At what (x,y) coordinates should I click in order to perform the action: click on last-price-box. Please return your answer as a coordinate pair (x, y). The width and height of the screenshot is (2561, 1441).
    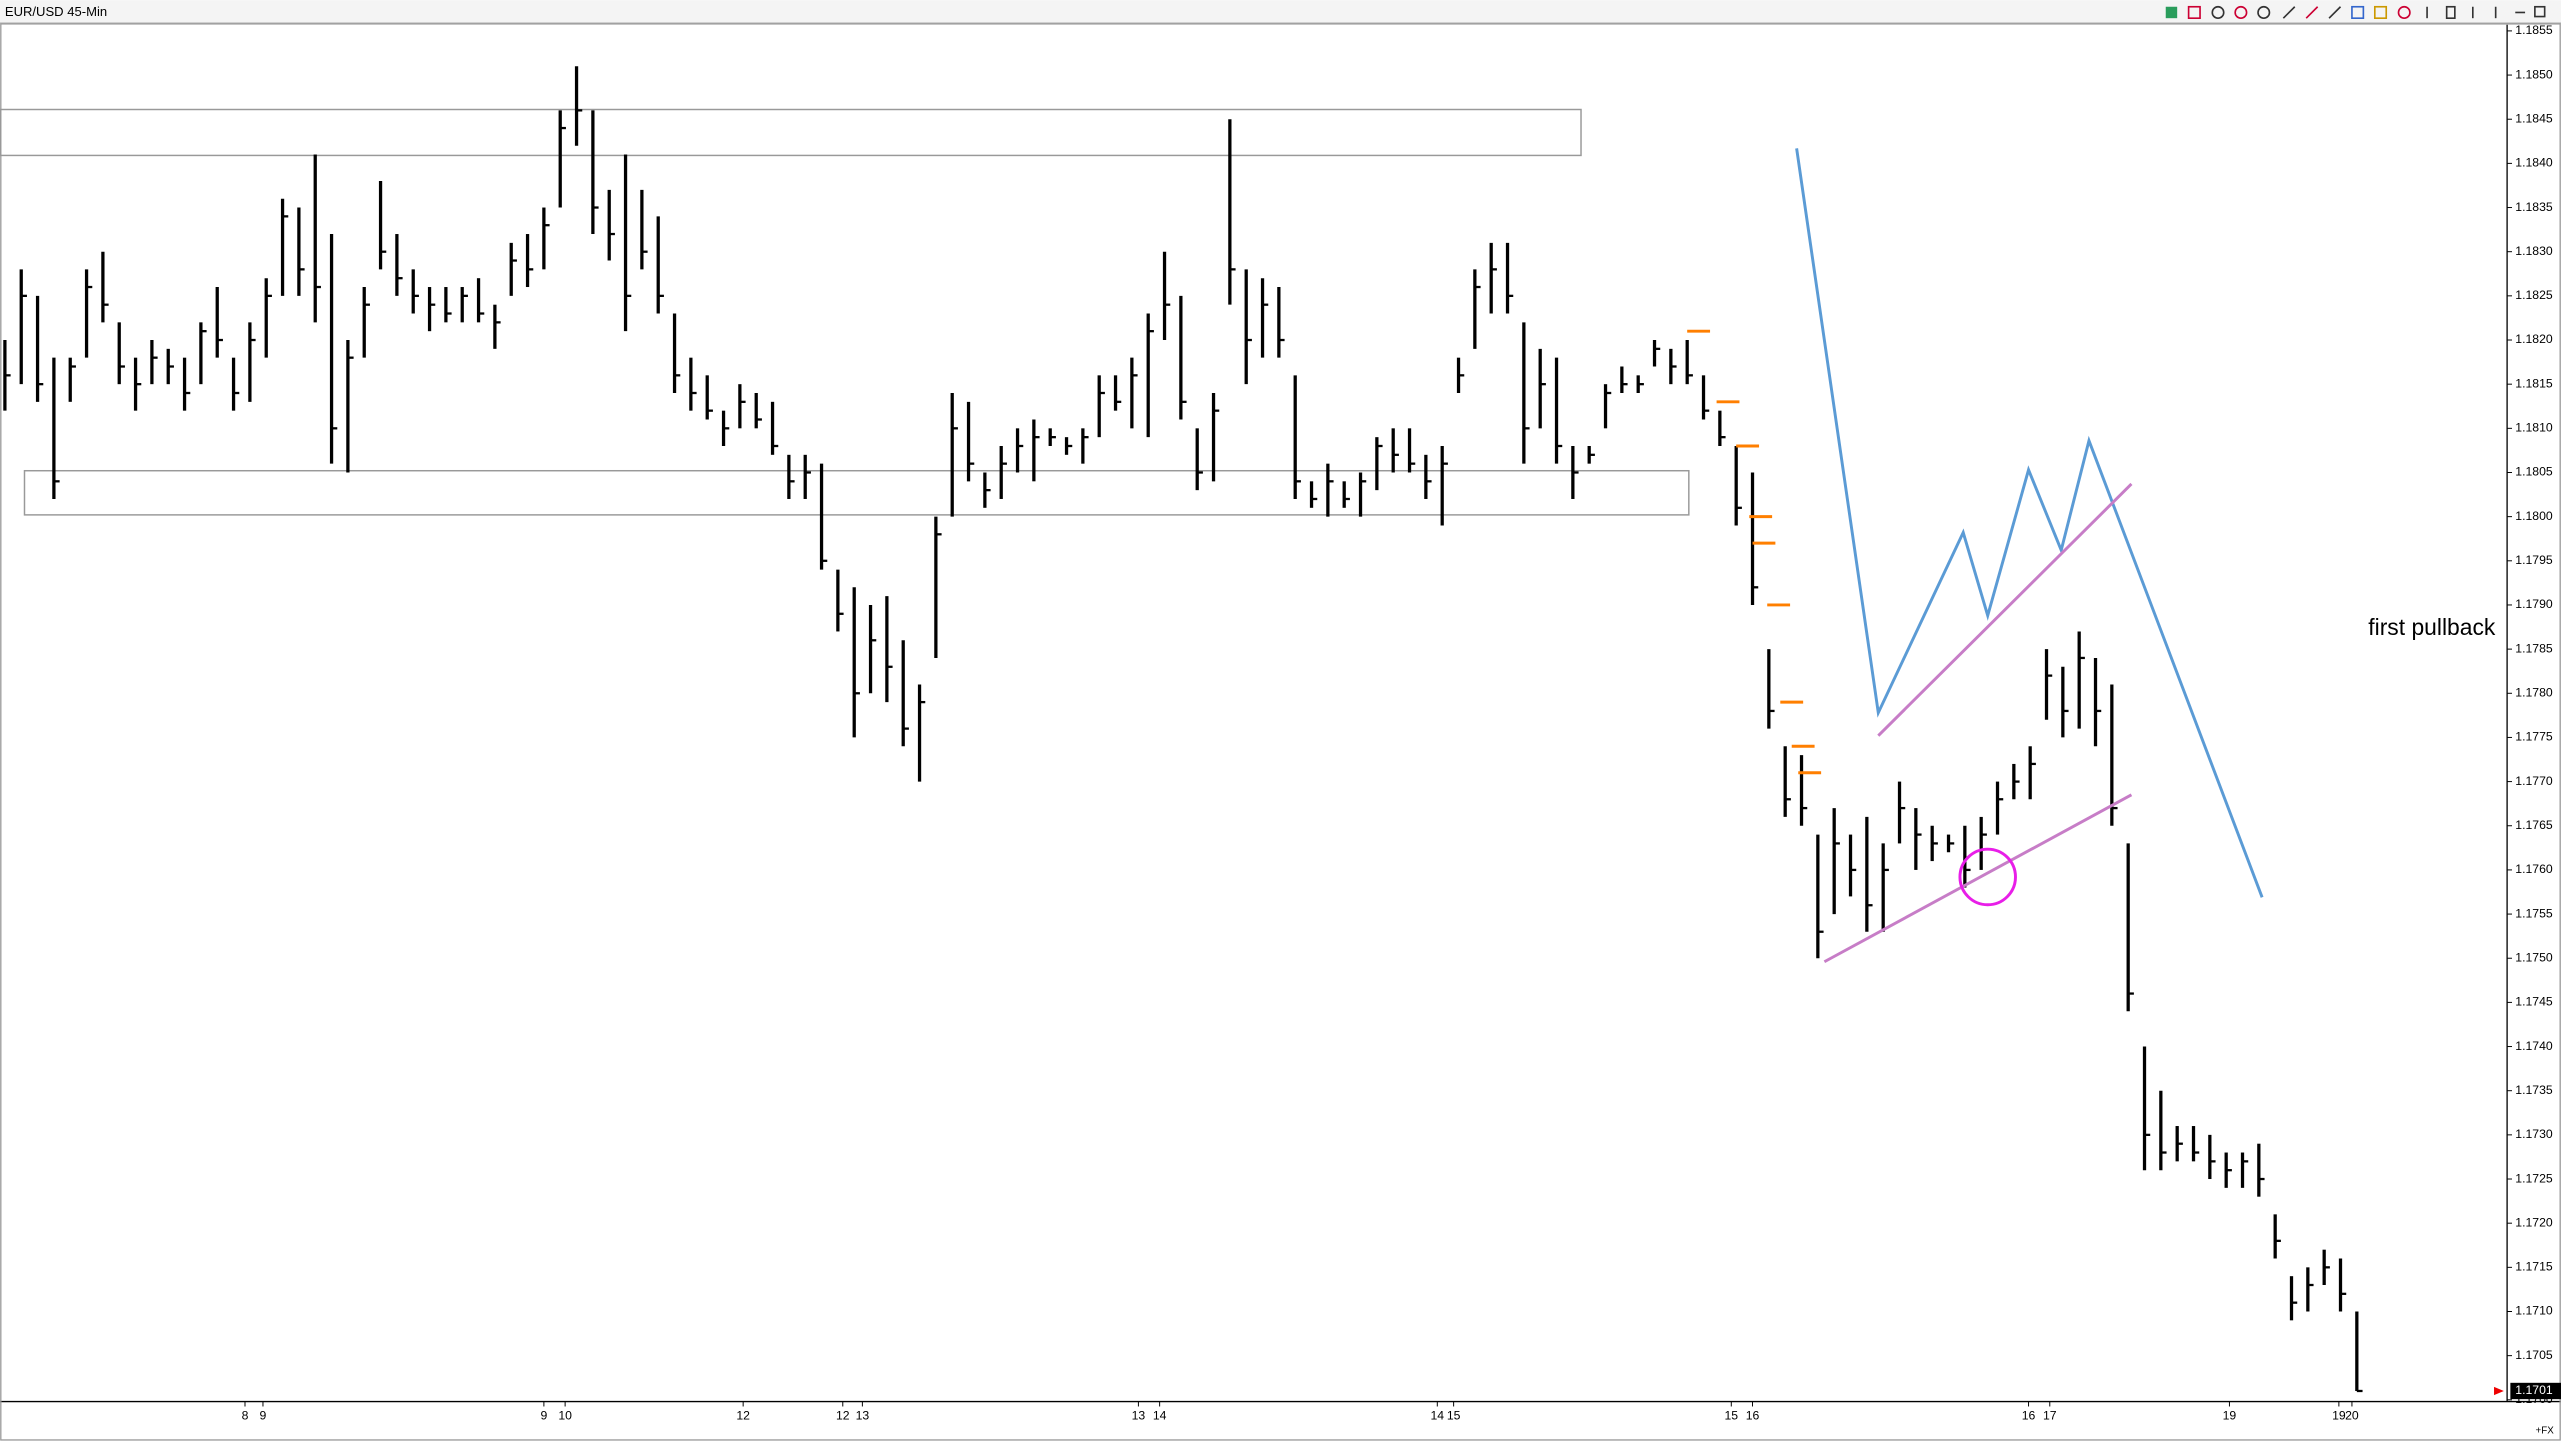
    Looking at the image, I should click on (2535, 1391).